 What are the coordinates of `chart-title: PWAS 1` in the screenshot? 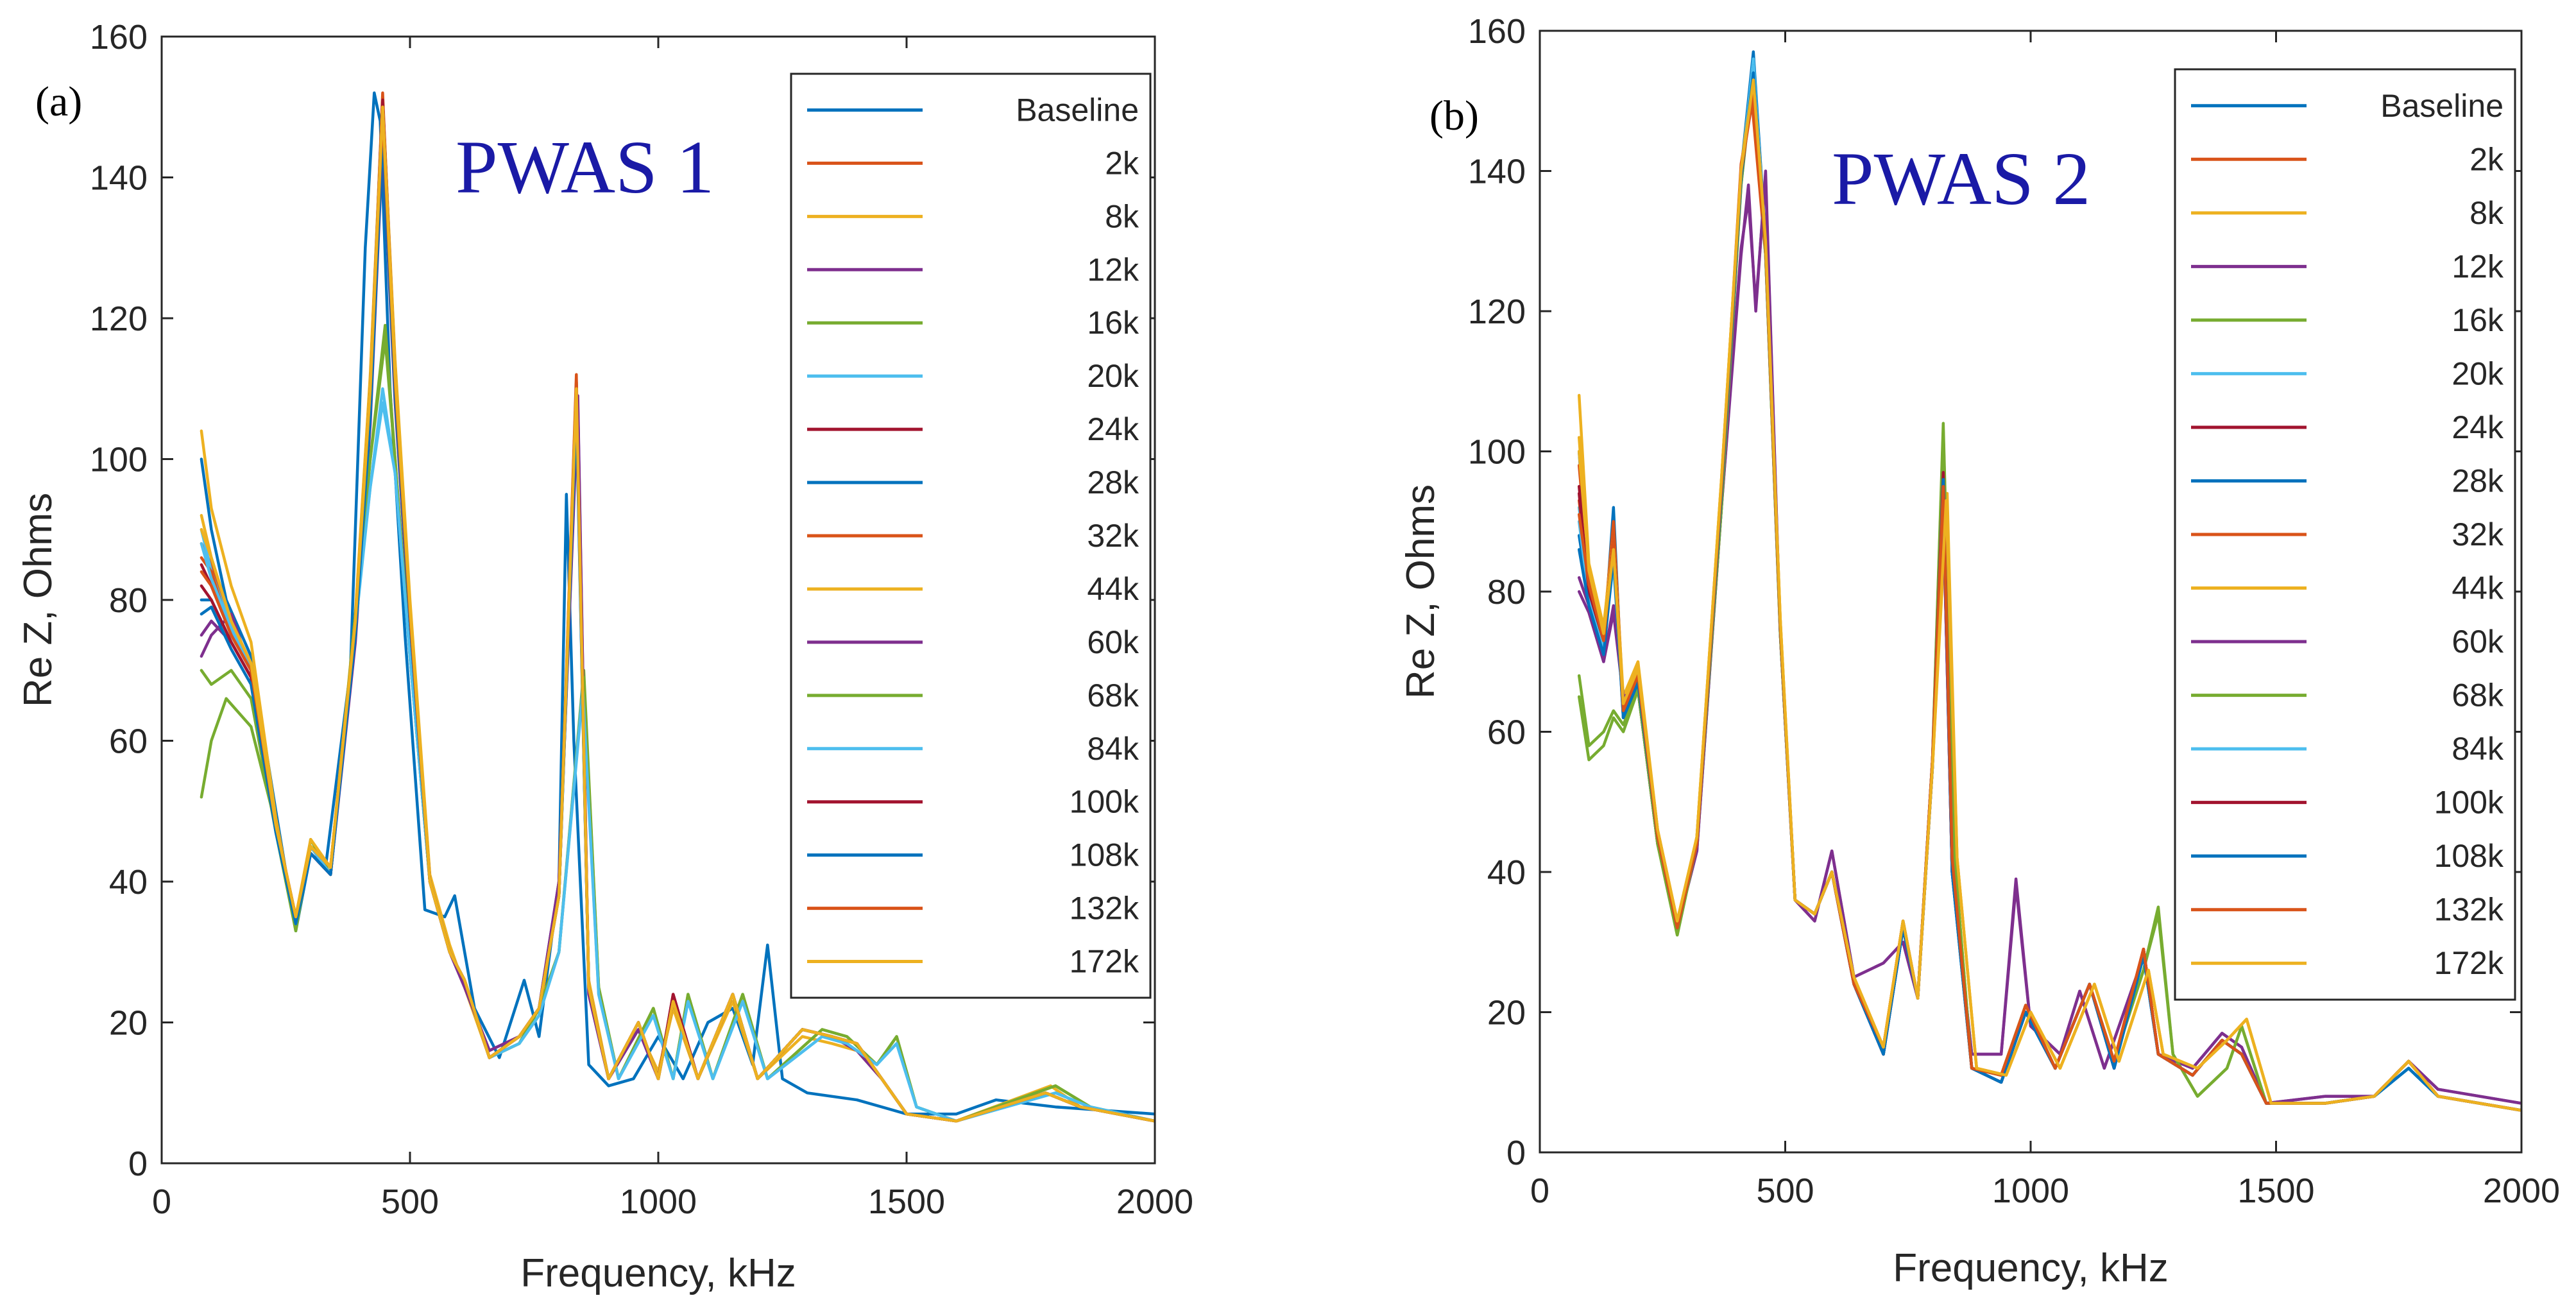 It's located at (585, 167).